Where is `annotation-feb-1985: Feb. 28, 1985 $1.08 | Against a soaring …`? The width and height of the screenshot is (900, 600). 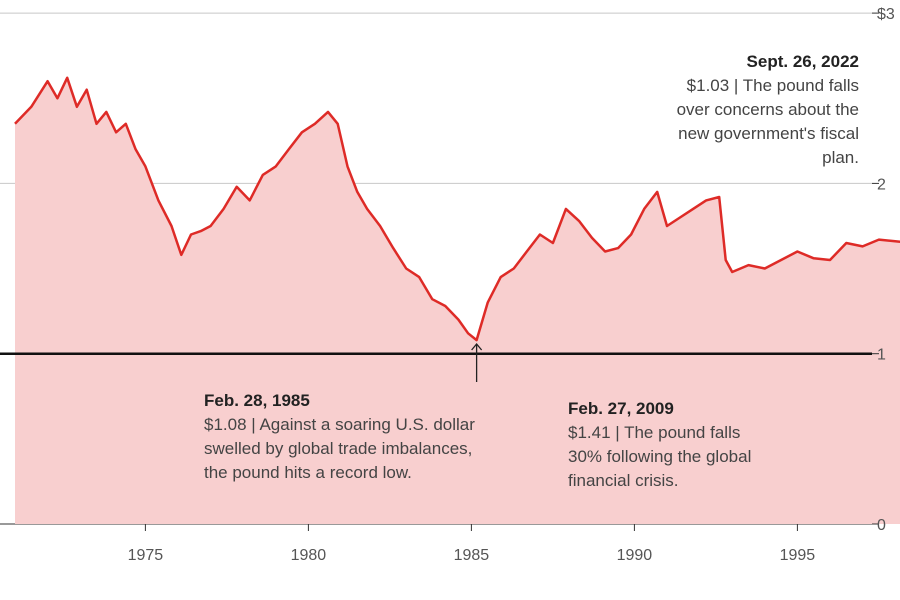
annotation-feb-1985: Feb. 28, 1985 $1.08 | Against a soaring … is located at coordinates (369, 437).